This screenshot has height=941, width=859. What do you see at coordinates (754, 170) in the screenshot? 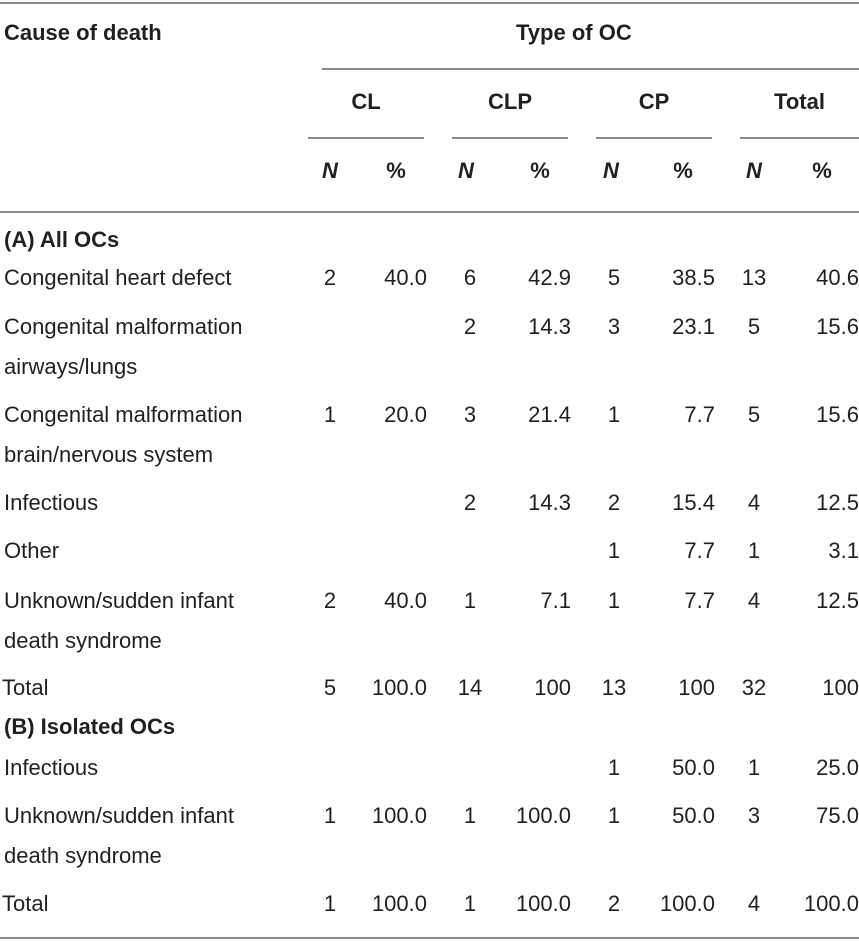
I see `n-header-total: N` at bounding box center [754, 170].